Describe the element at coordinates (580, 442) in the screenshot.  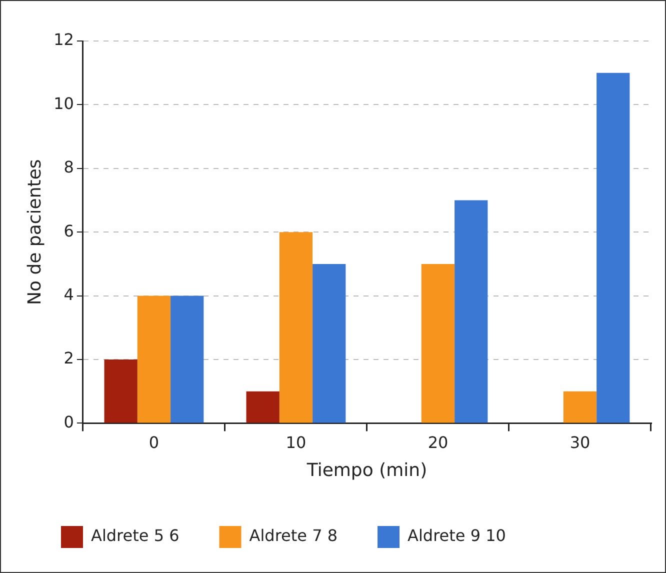
I see `x-tick-label: 30` at that location.